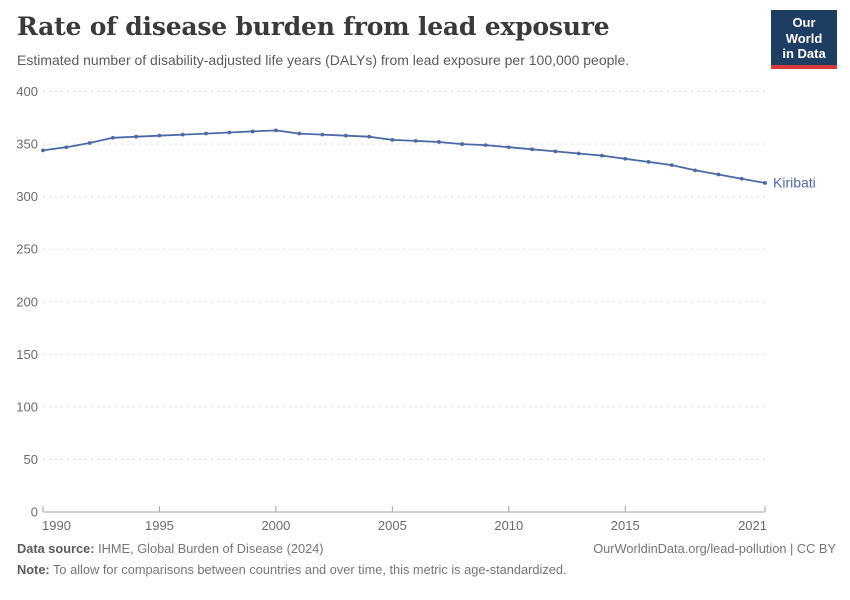 Image resolution: width=850 pixels, height=600 pixels. Describe the element at coordinates (508, 525) in the screenshot. I see `x-tick-label: 2010` at that location.